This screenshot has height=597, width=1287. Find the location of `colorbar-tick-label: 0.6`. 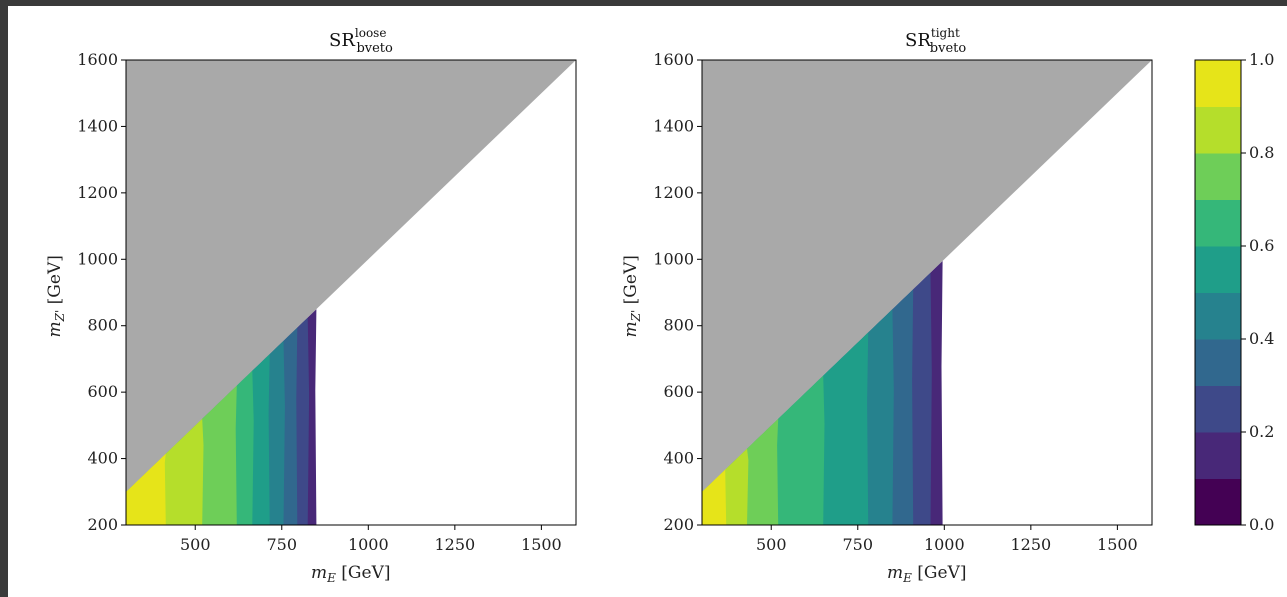

colorbar-tick-label: 0.6 is located at coordinates (1261, 245).